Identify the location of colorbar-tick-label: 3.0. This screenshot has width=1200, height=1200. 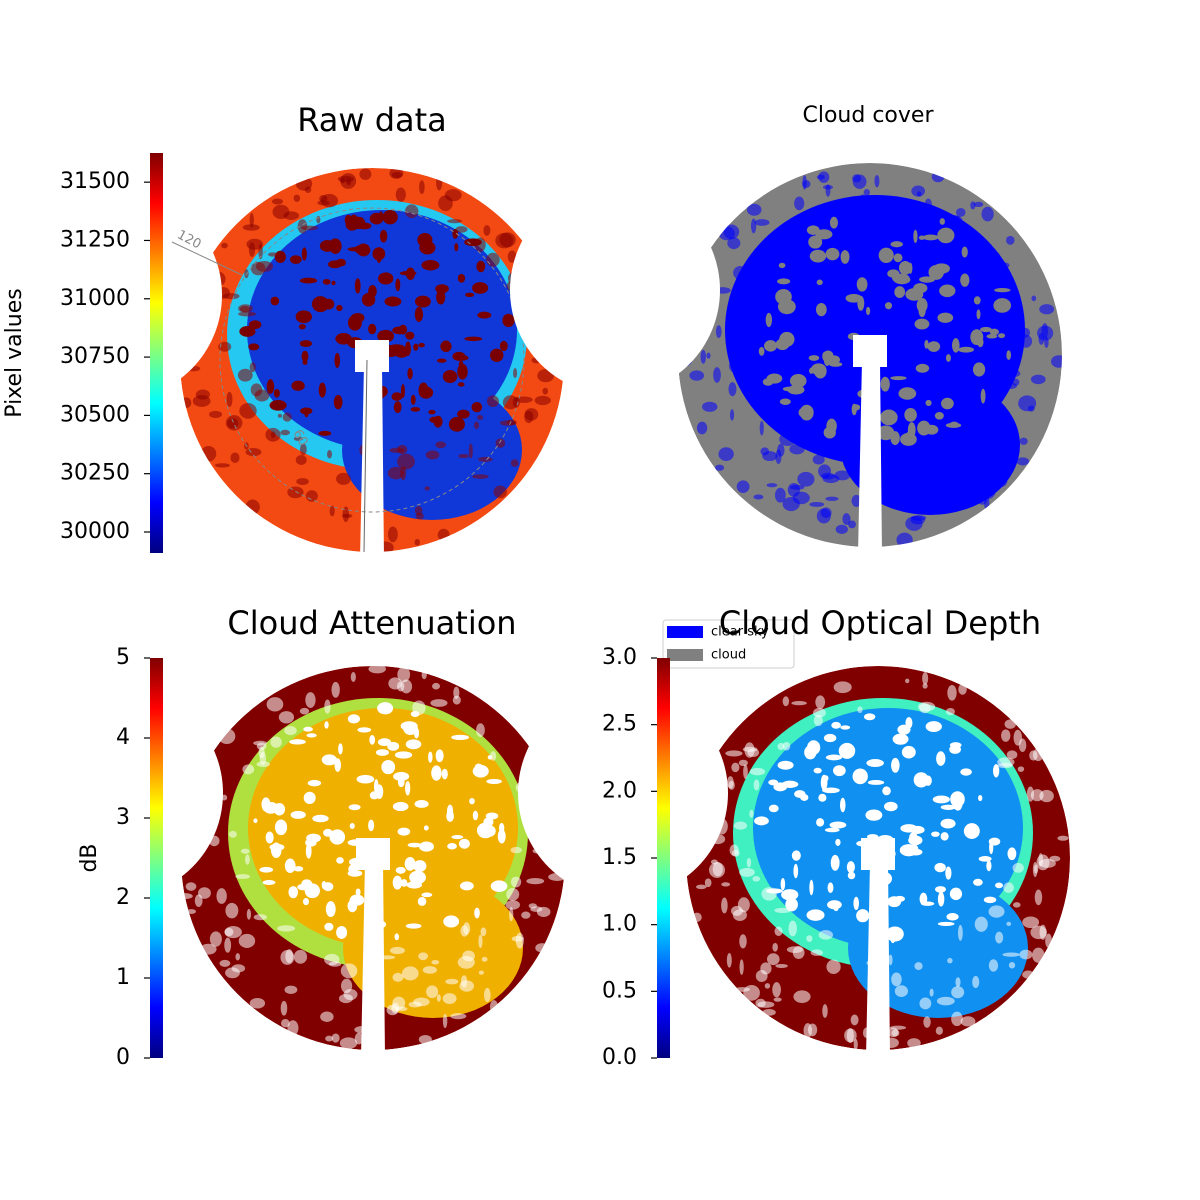
(619, 657).